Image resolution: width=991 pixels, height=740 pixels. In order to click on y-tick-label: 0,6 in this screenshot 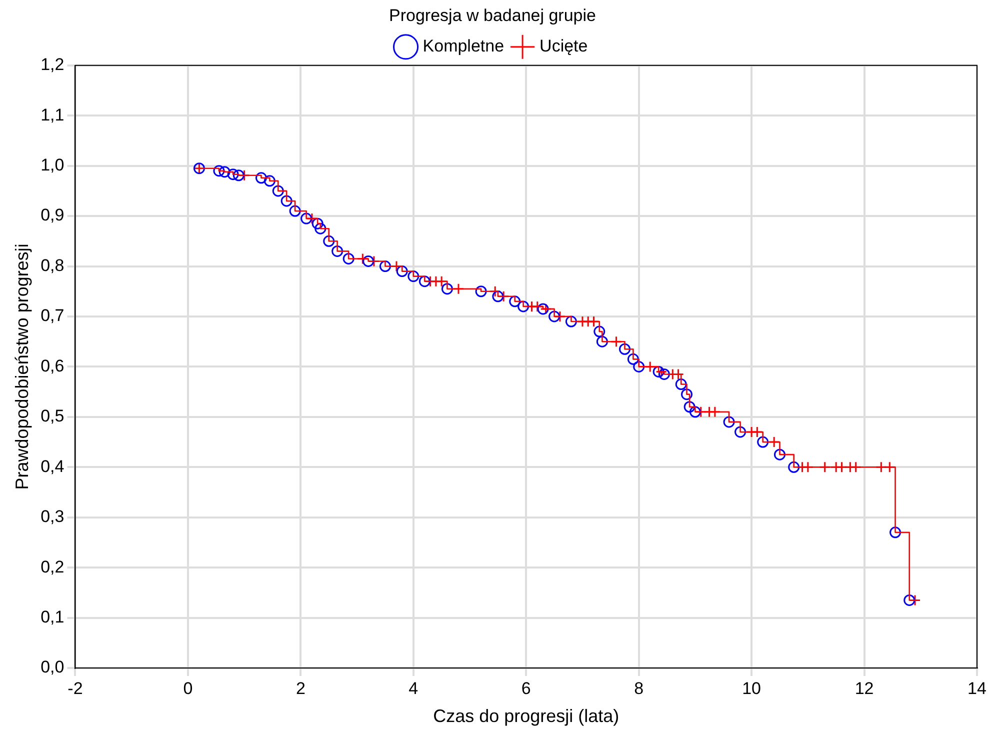, I will do `click(52, 366)`.